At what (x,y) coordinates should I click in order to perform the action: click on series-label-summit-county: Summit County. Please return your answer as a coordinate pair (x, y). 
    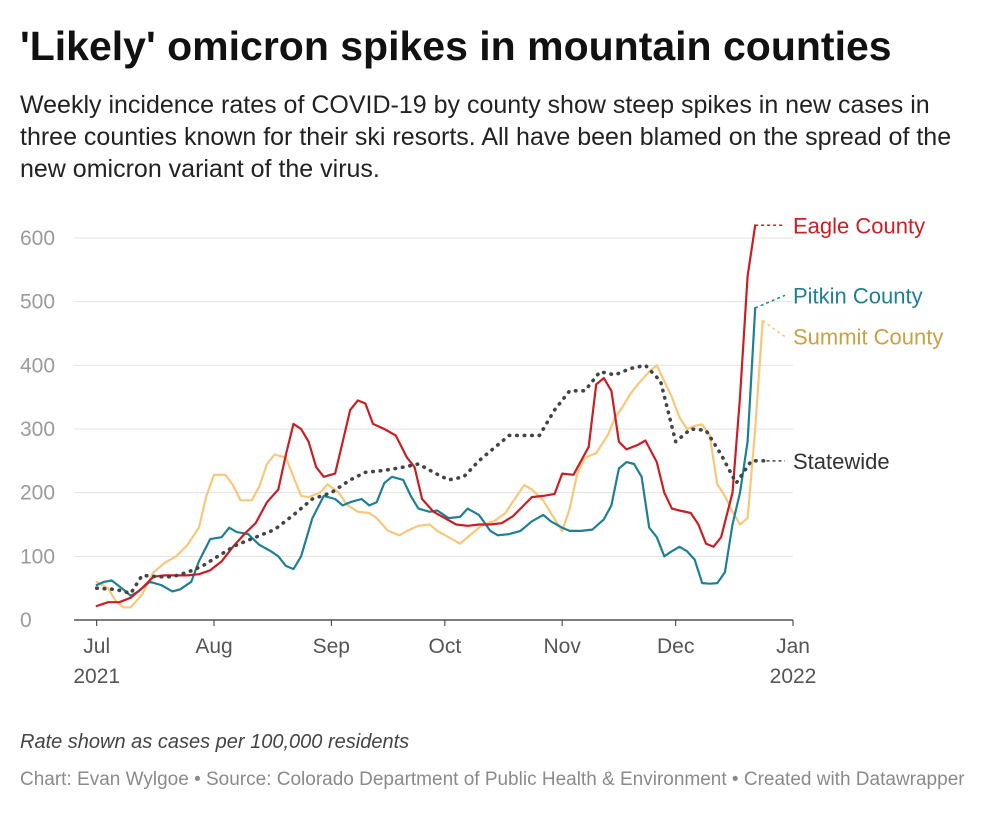
    Looking at the image, I should click on (868, 337).